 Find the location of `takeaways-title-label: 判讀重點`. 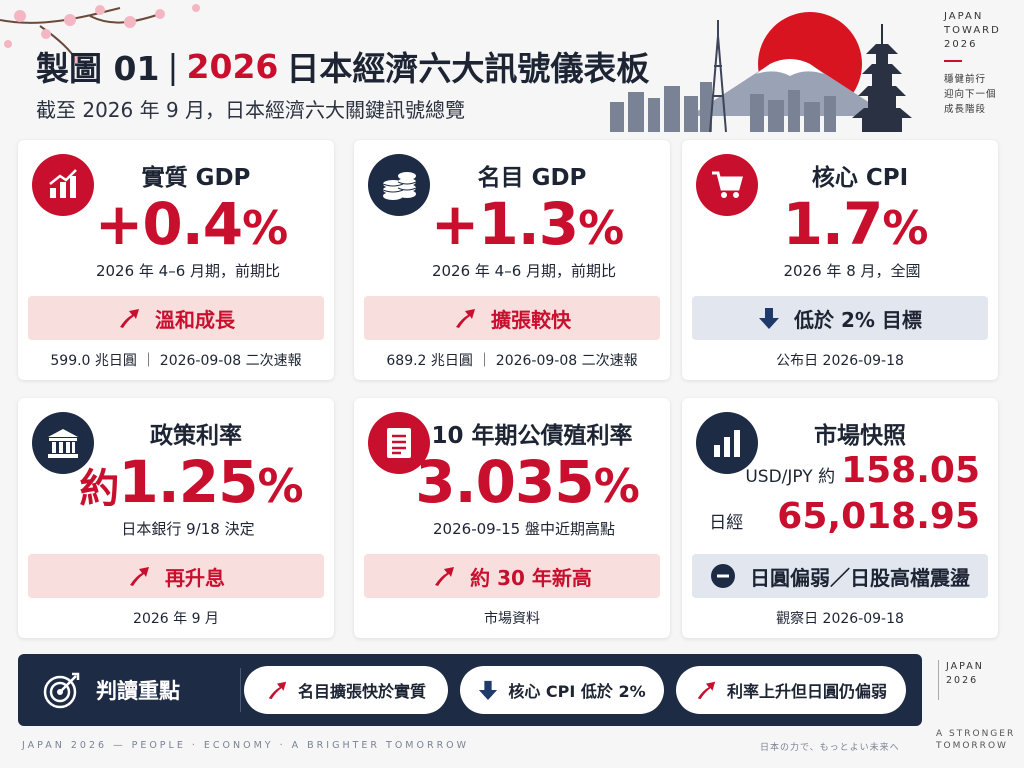

takeaways-title-label: 判讀重點 is located at coordinates (138, 691).